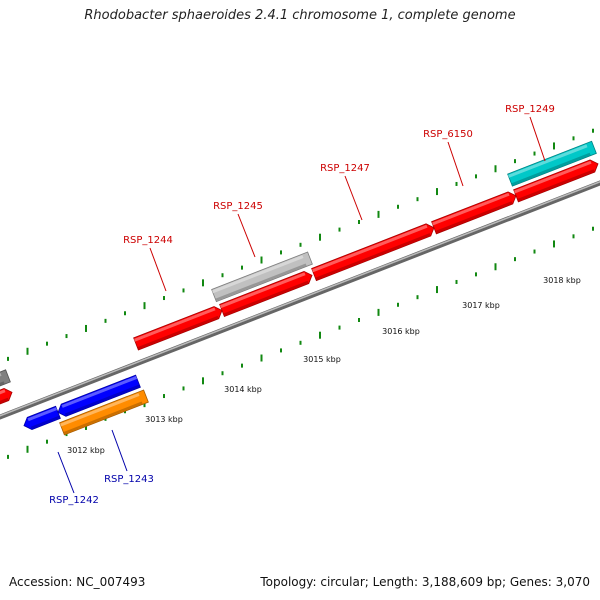 The height and width of the screenshot is (600, 600). Describe the element at coordinates (448, 134) in the screenshot. I see `gene-label: RSP_6150` at that location.